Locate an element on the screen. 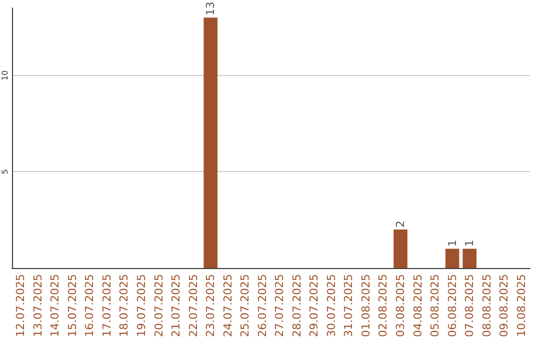  x-tick-label: 09.08.2025 is located at coordinates (504, 306).